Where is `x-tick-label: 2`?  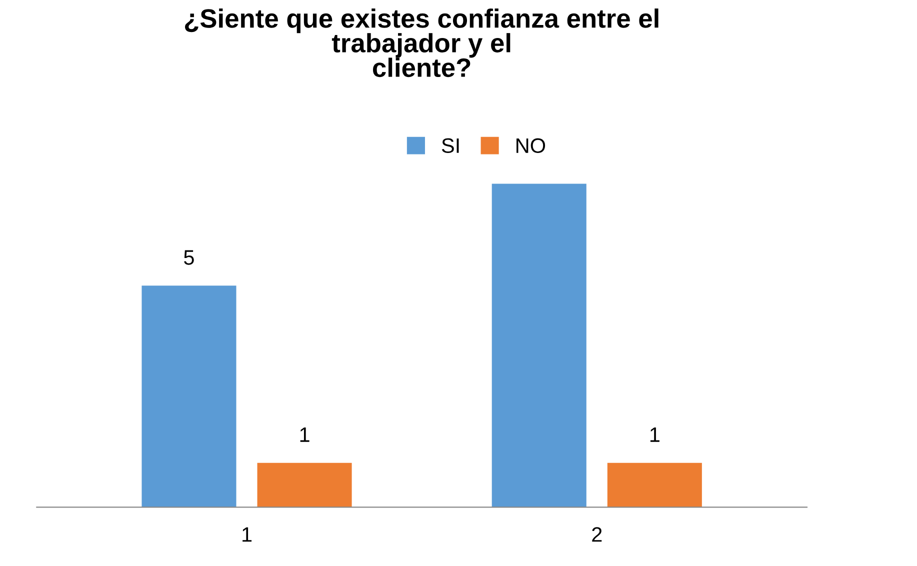 x-tick-label: 2 is located at coordinates (597, 534).